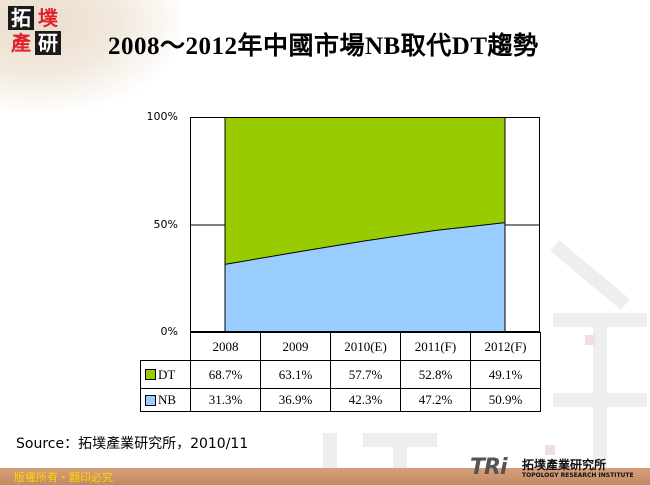 The width and height of the screenshot is (650, 485). Describe the element at coordinates (225, 374) in the screenshot. I see `table-cell: 68.7%` at that location.